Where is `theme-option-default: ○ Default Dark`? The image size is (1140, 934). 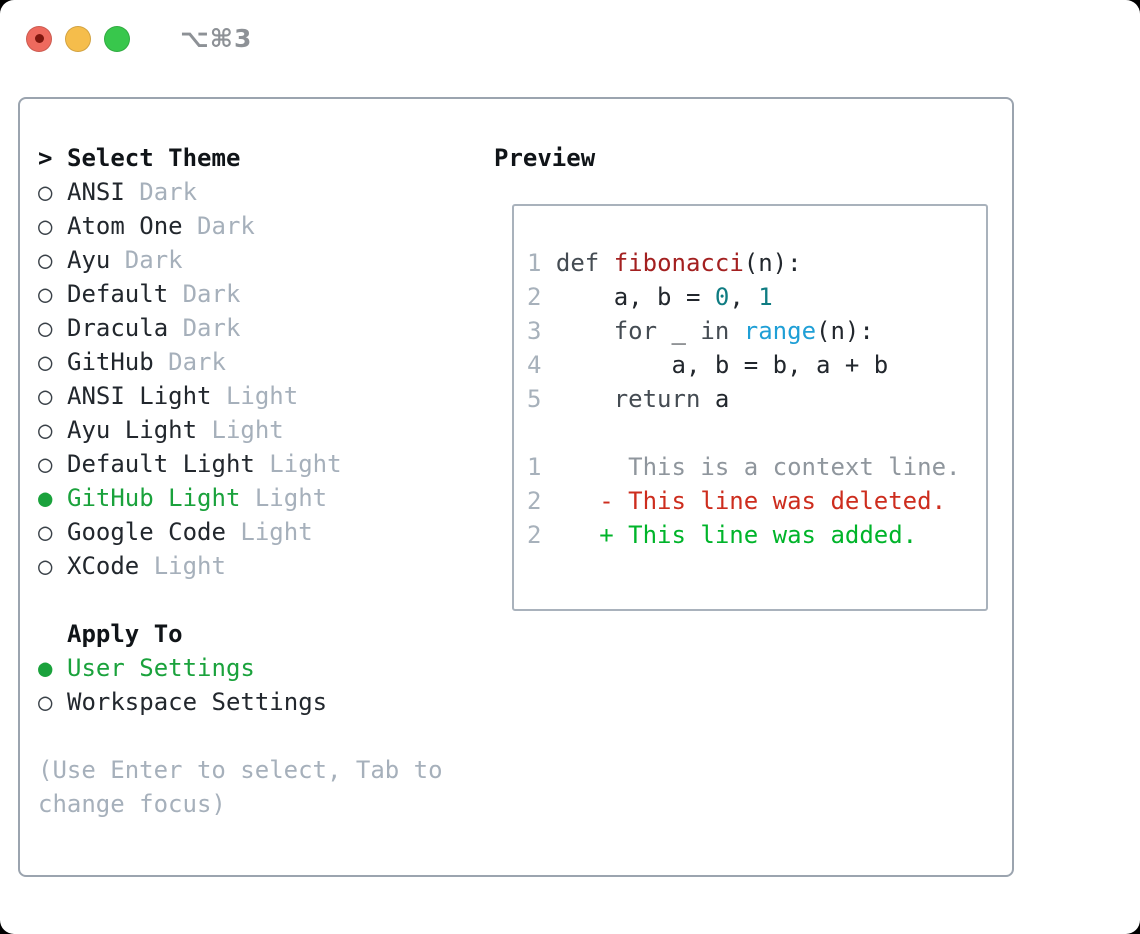
theme-option-default: ○ Default Dark is located at coordinates (240, 294).